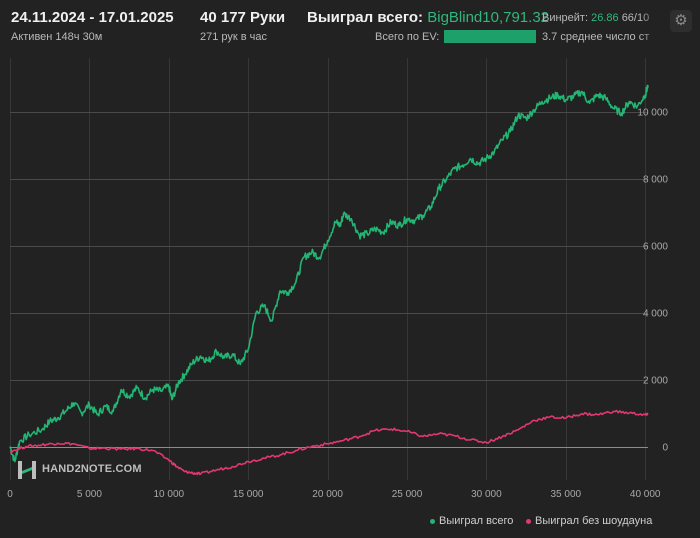 The height and width of the screenshot is (538, 700). What do you see at coordinates (594, 521) in the screenshot?
I see `legend-label-no-showdown: Выиграл без шоудауна` at bounding box center [594, 521].